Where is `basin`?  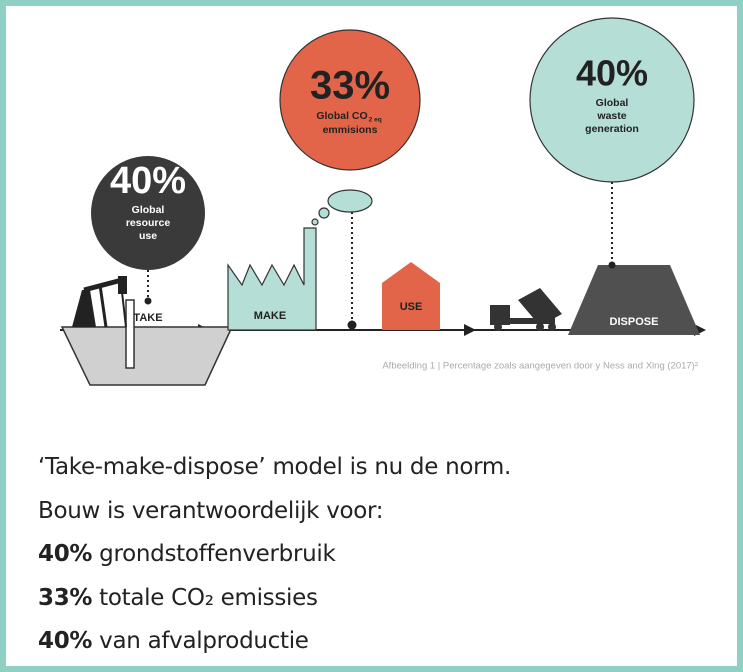 basin is located at coordinates (147, 356).